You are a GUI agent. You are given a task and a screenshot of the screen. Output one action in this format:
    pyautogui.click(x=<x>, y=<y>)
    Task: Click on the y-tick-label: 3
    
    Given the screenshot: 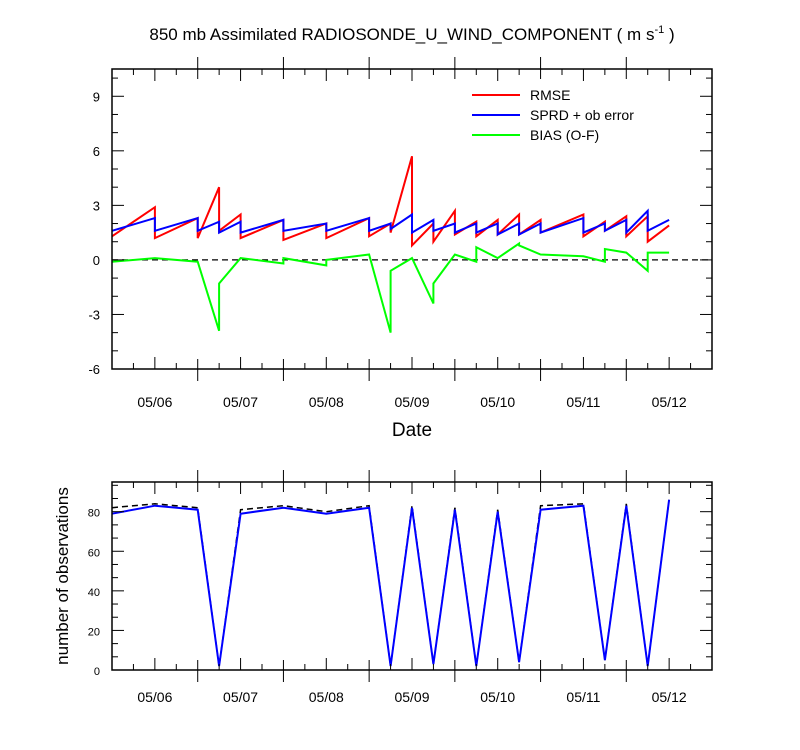 What is the action you would take?
    pyautogui.click(x=96, y=205)
    